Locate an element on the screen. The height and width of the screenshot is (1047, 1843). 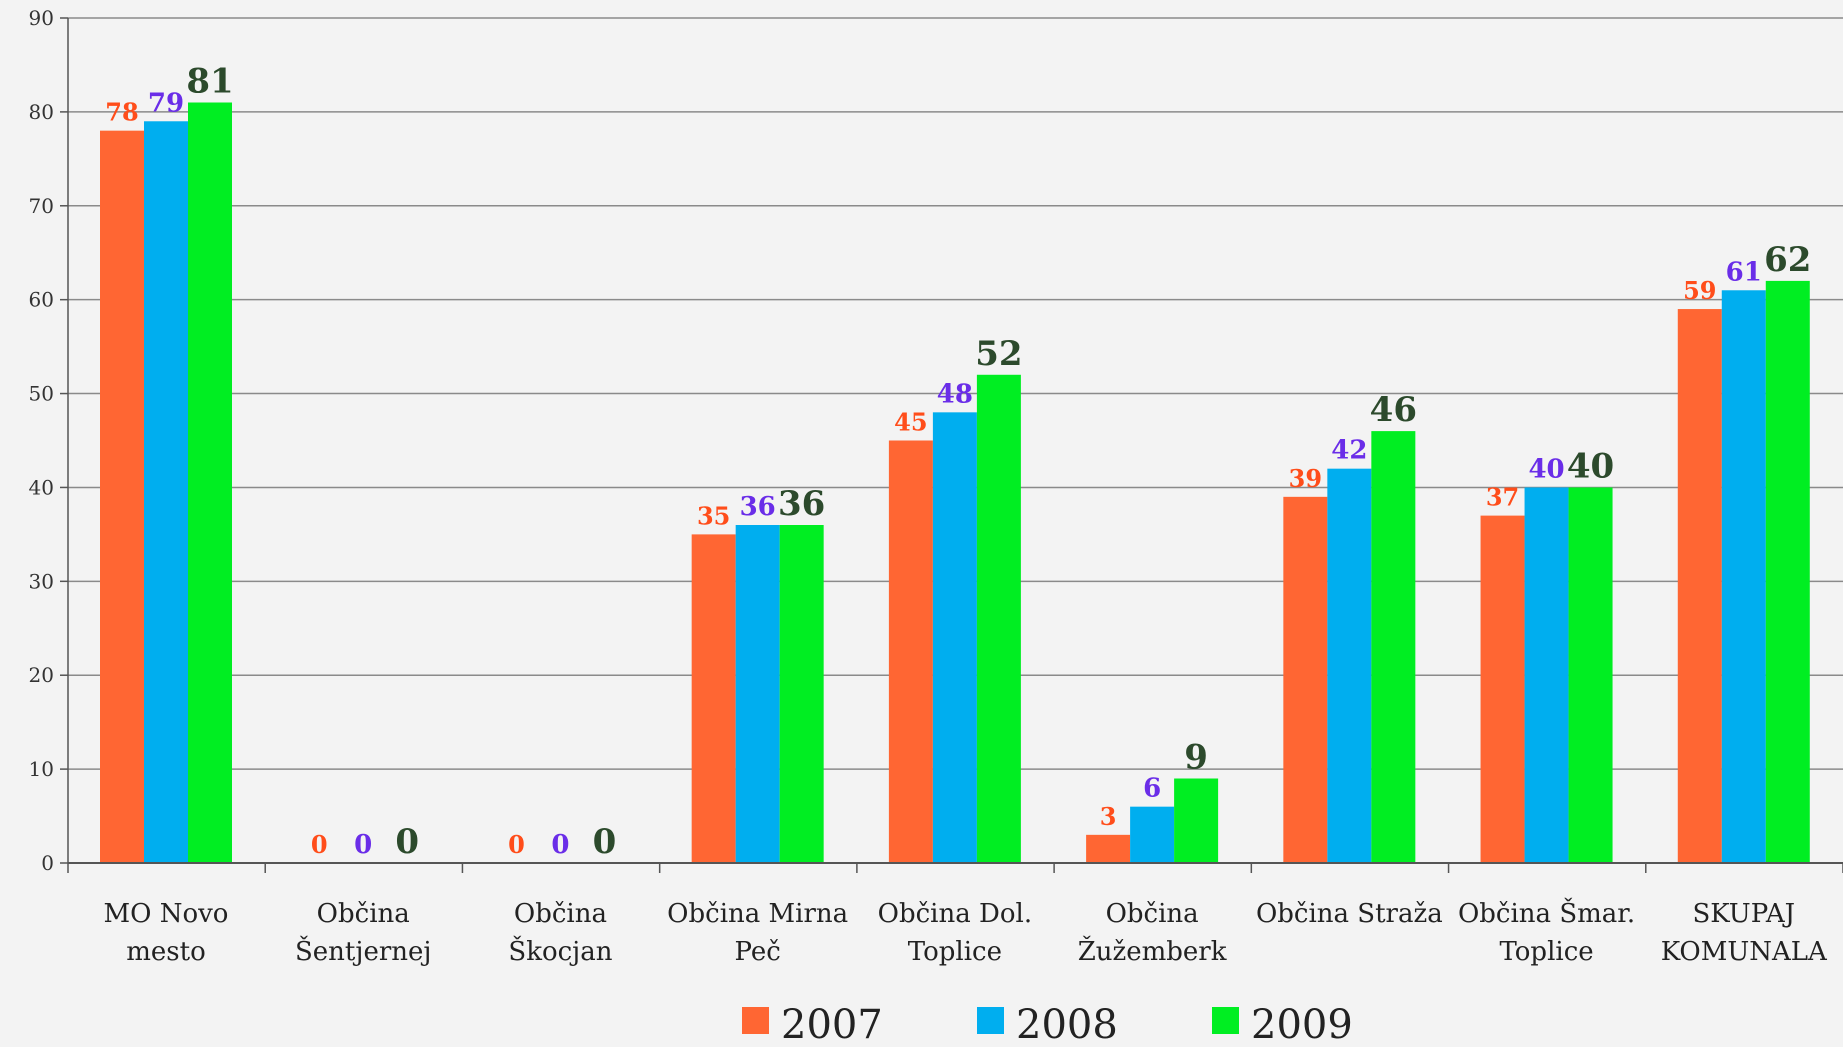
data-label-2009: 52 is located at coordinates (998, 354).